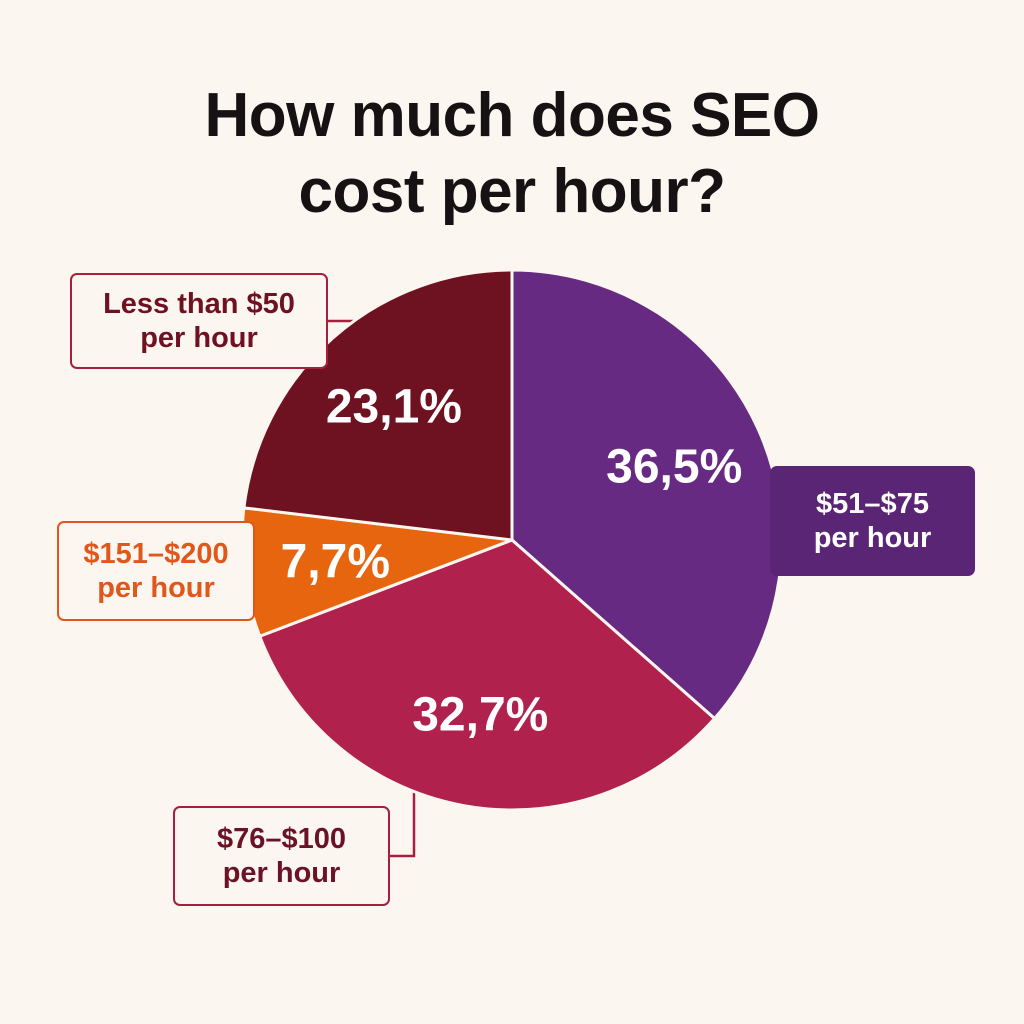  Describe the element at coordinates (281, 838) in the screenshot. I see `legend-label-line-1: $76–$100` at that location.